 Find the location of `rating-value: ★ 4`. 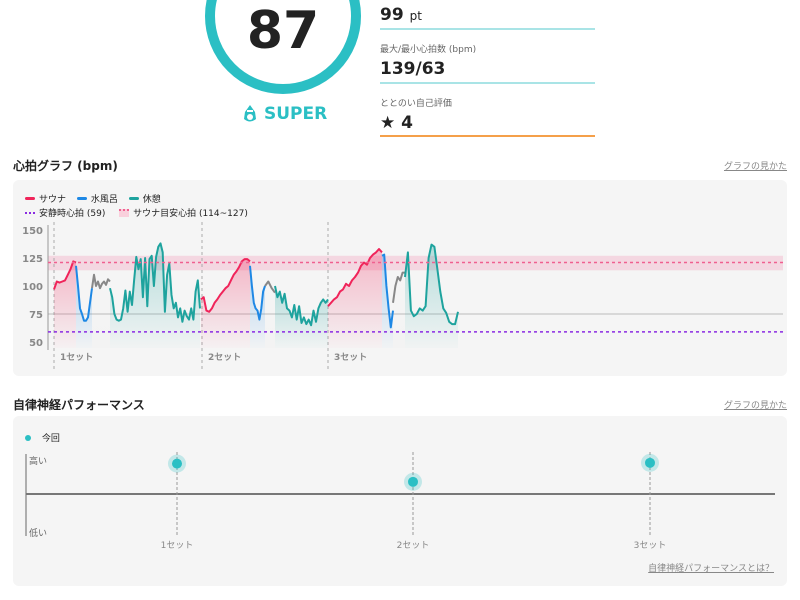

rating-value: ★ 4 is located at coordinates (397, 123).